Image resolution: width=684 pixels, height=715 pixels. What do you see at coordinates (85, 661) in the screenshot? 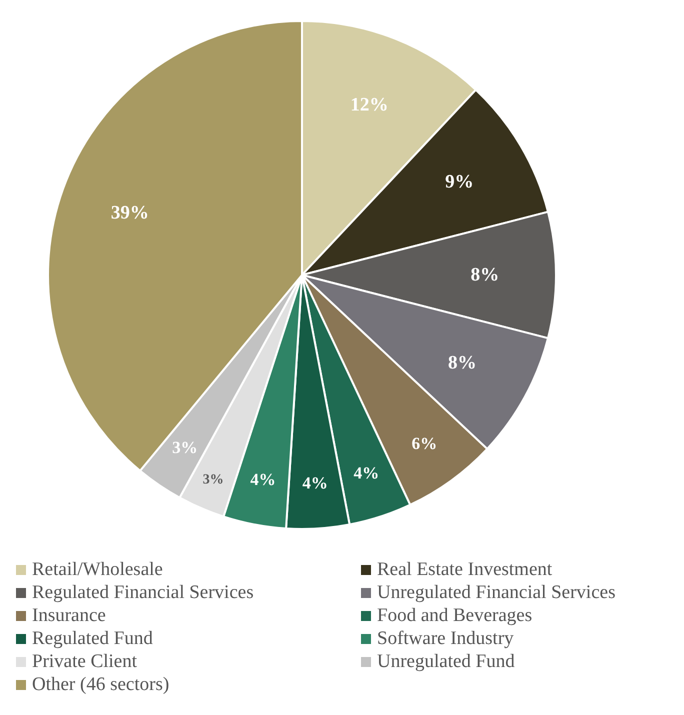
I see `legend-label: Private Client` at bounding box center [85, 661].